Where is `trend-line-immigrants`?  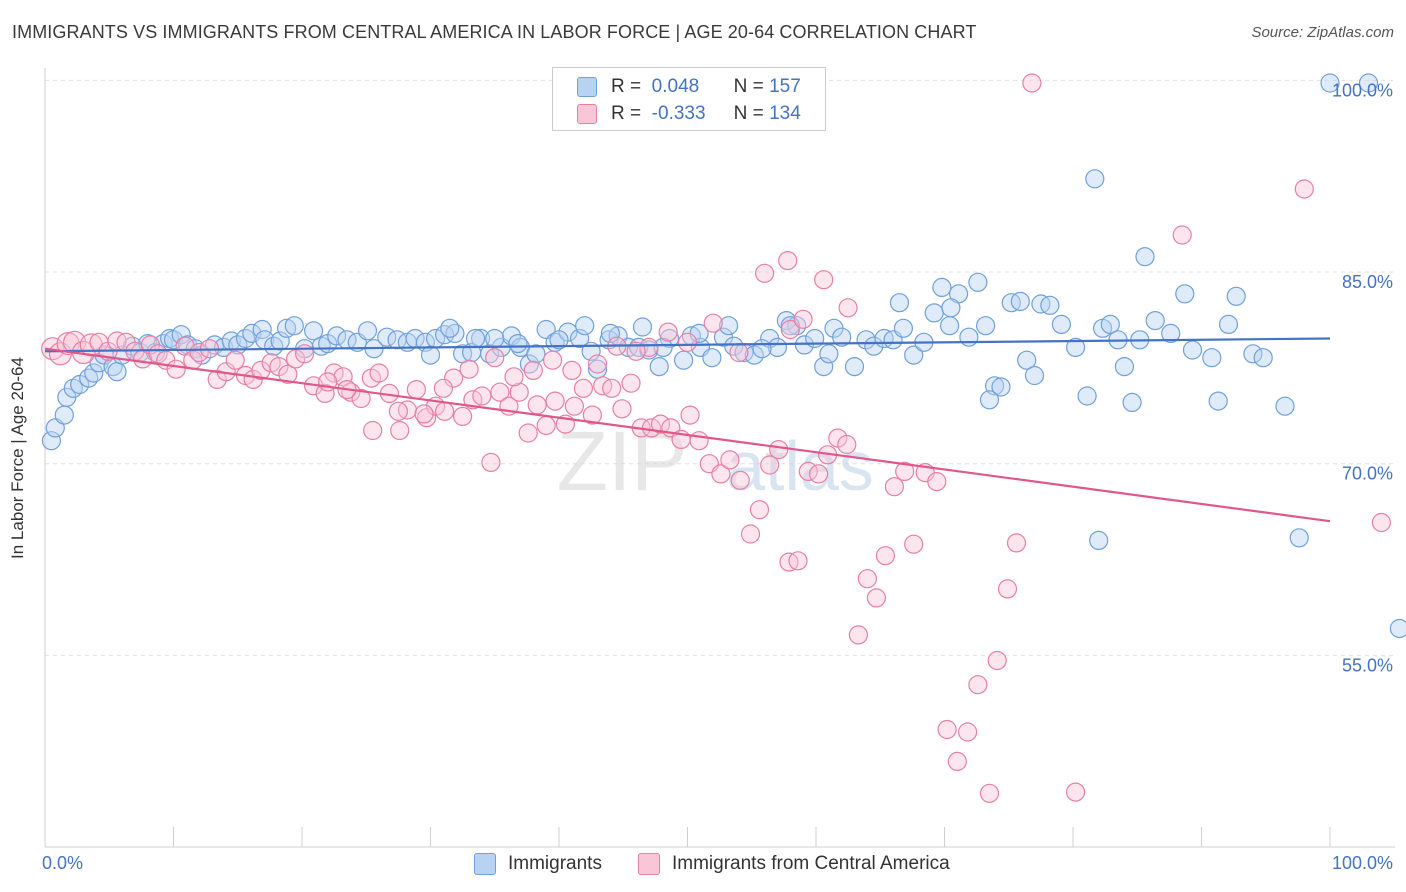 trend-line-immigrants is located at coordinates (687, 345).